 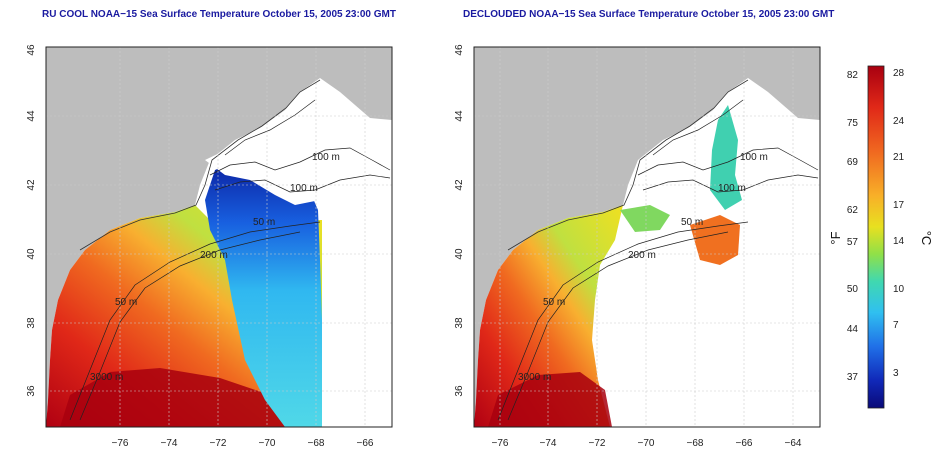 I want to click on right-warm-water, so click(x=548, y=316).